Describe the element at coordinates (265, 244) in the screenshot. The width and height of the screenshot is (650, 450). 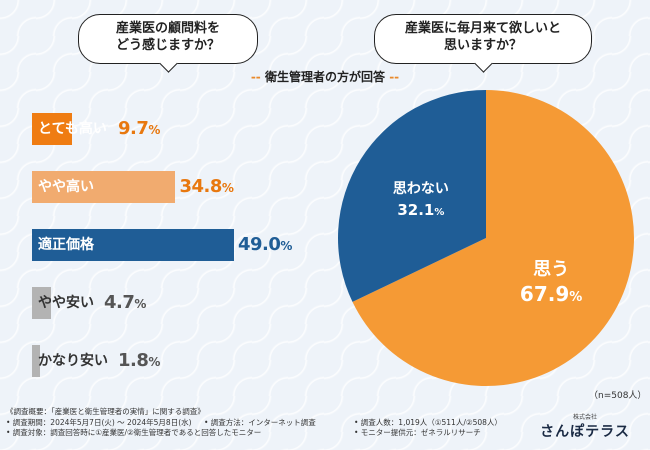
I see `bar-value-label: 49.0%` at that location.